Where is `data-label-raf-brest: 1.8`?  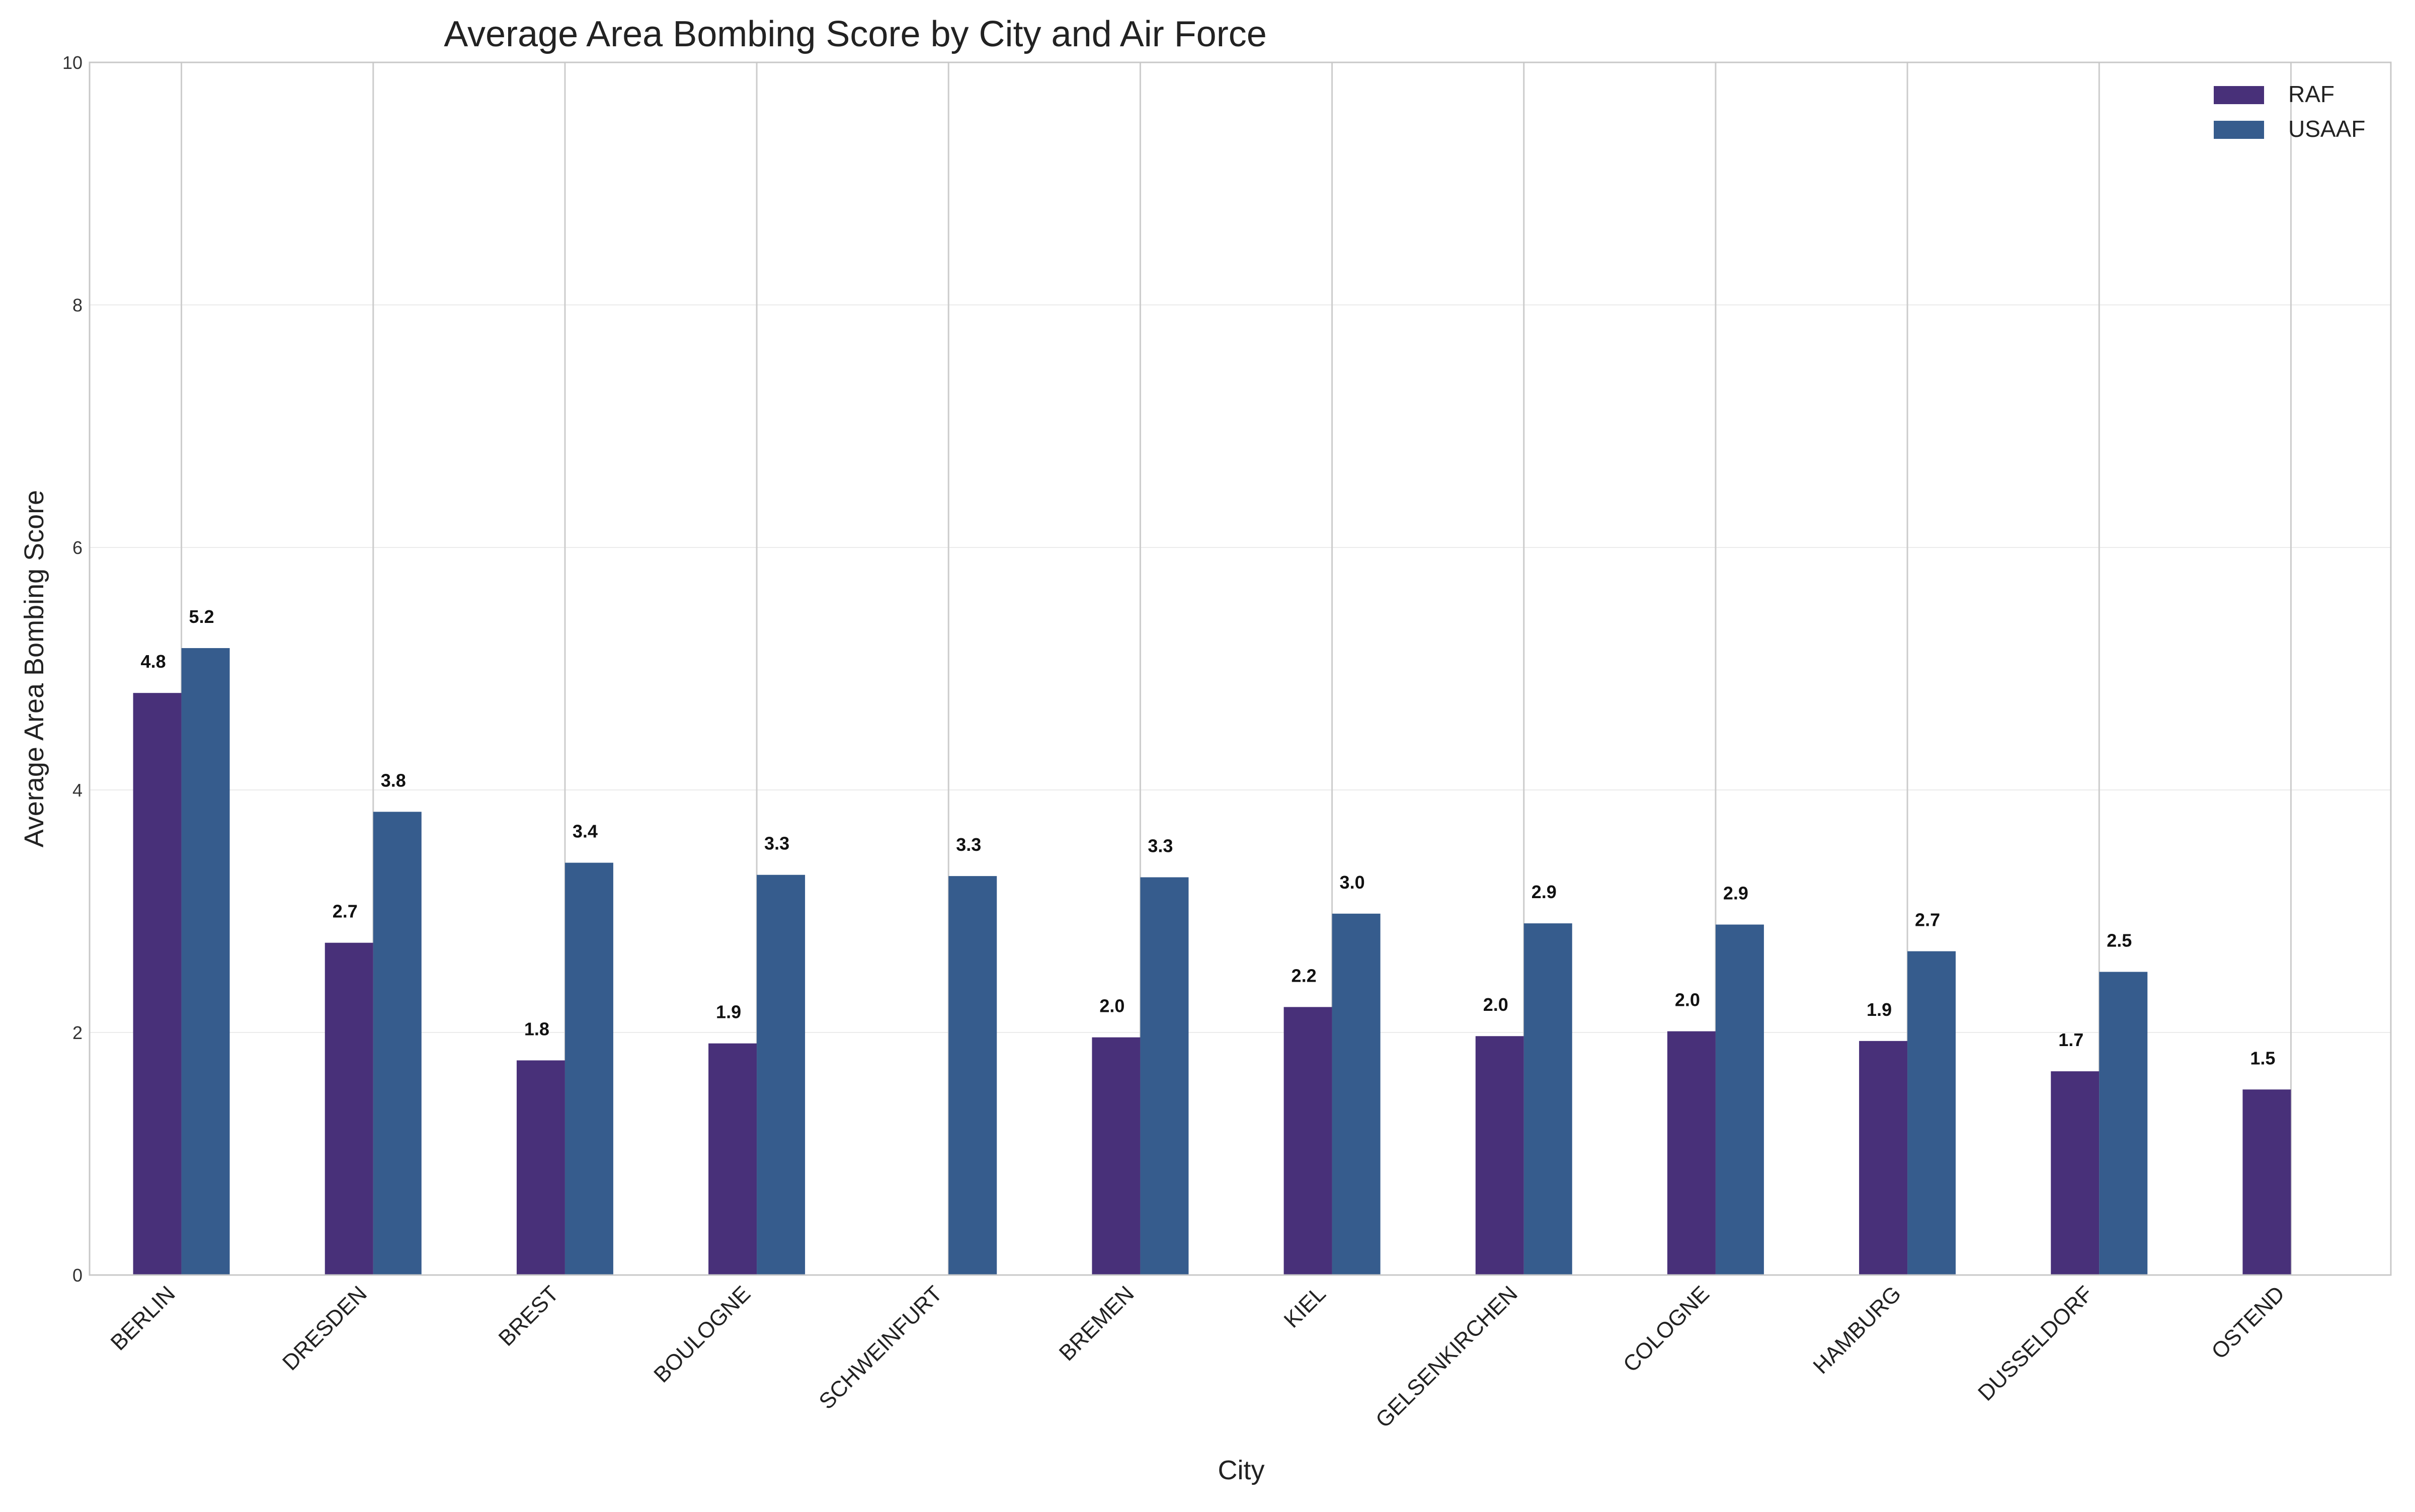 data-label-raf-brest: 1.8 is located at coordinates (537, 1028).